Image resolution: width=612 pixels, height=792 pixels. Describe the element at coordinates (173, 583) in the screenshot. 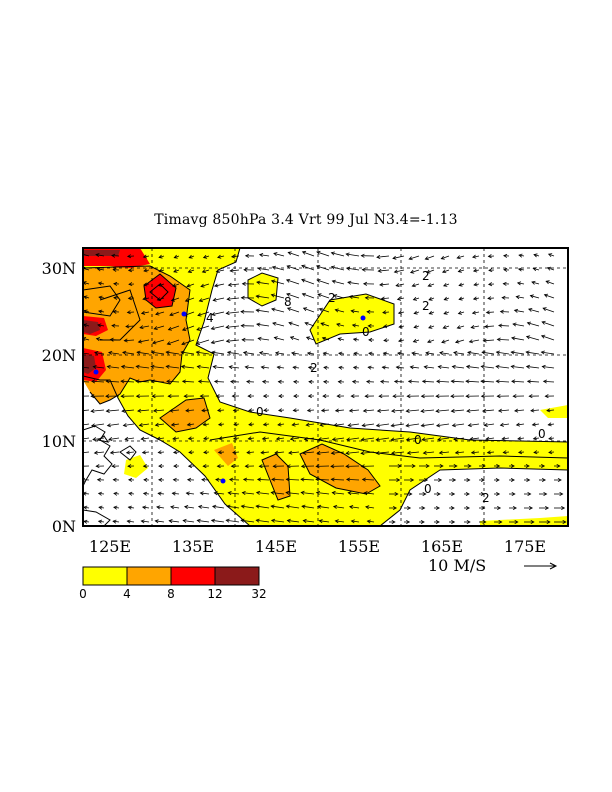

I see `colorbar: 0 4 8 12 32` at that location.